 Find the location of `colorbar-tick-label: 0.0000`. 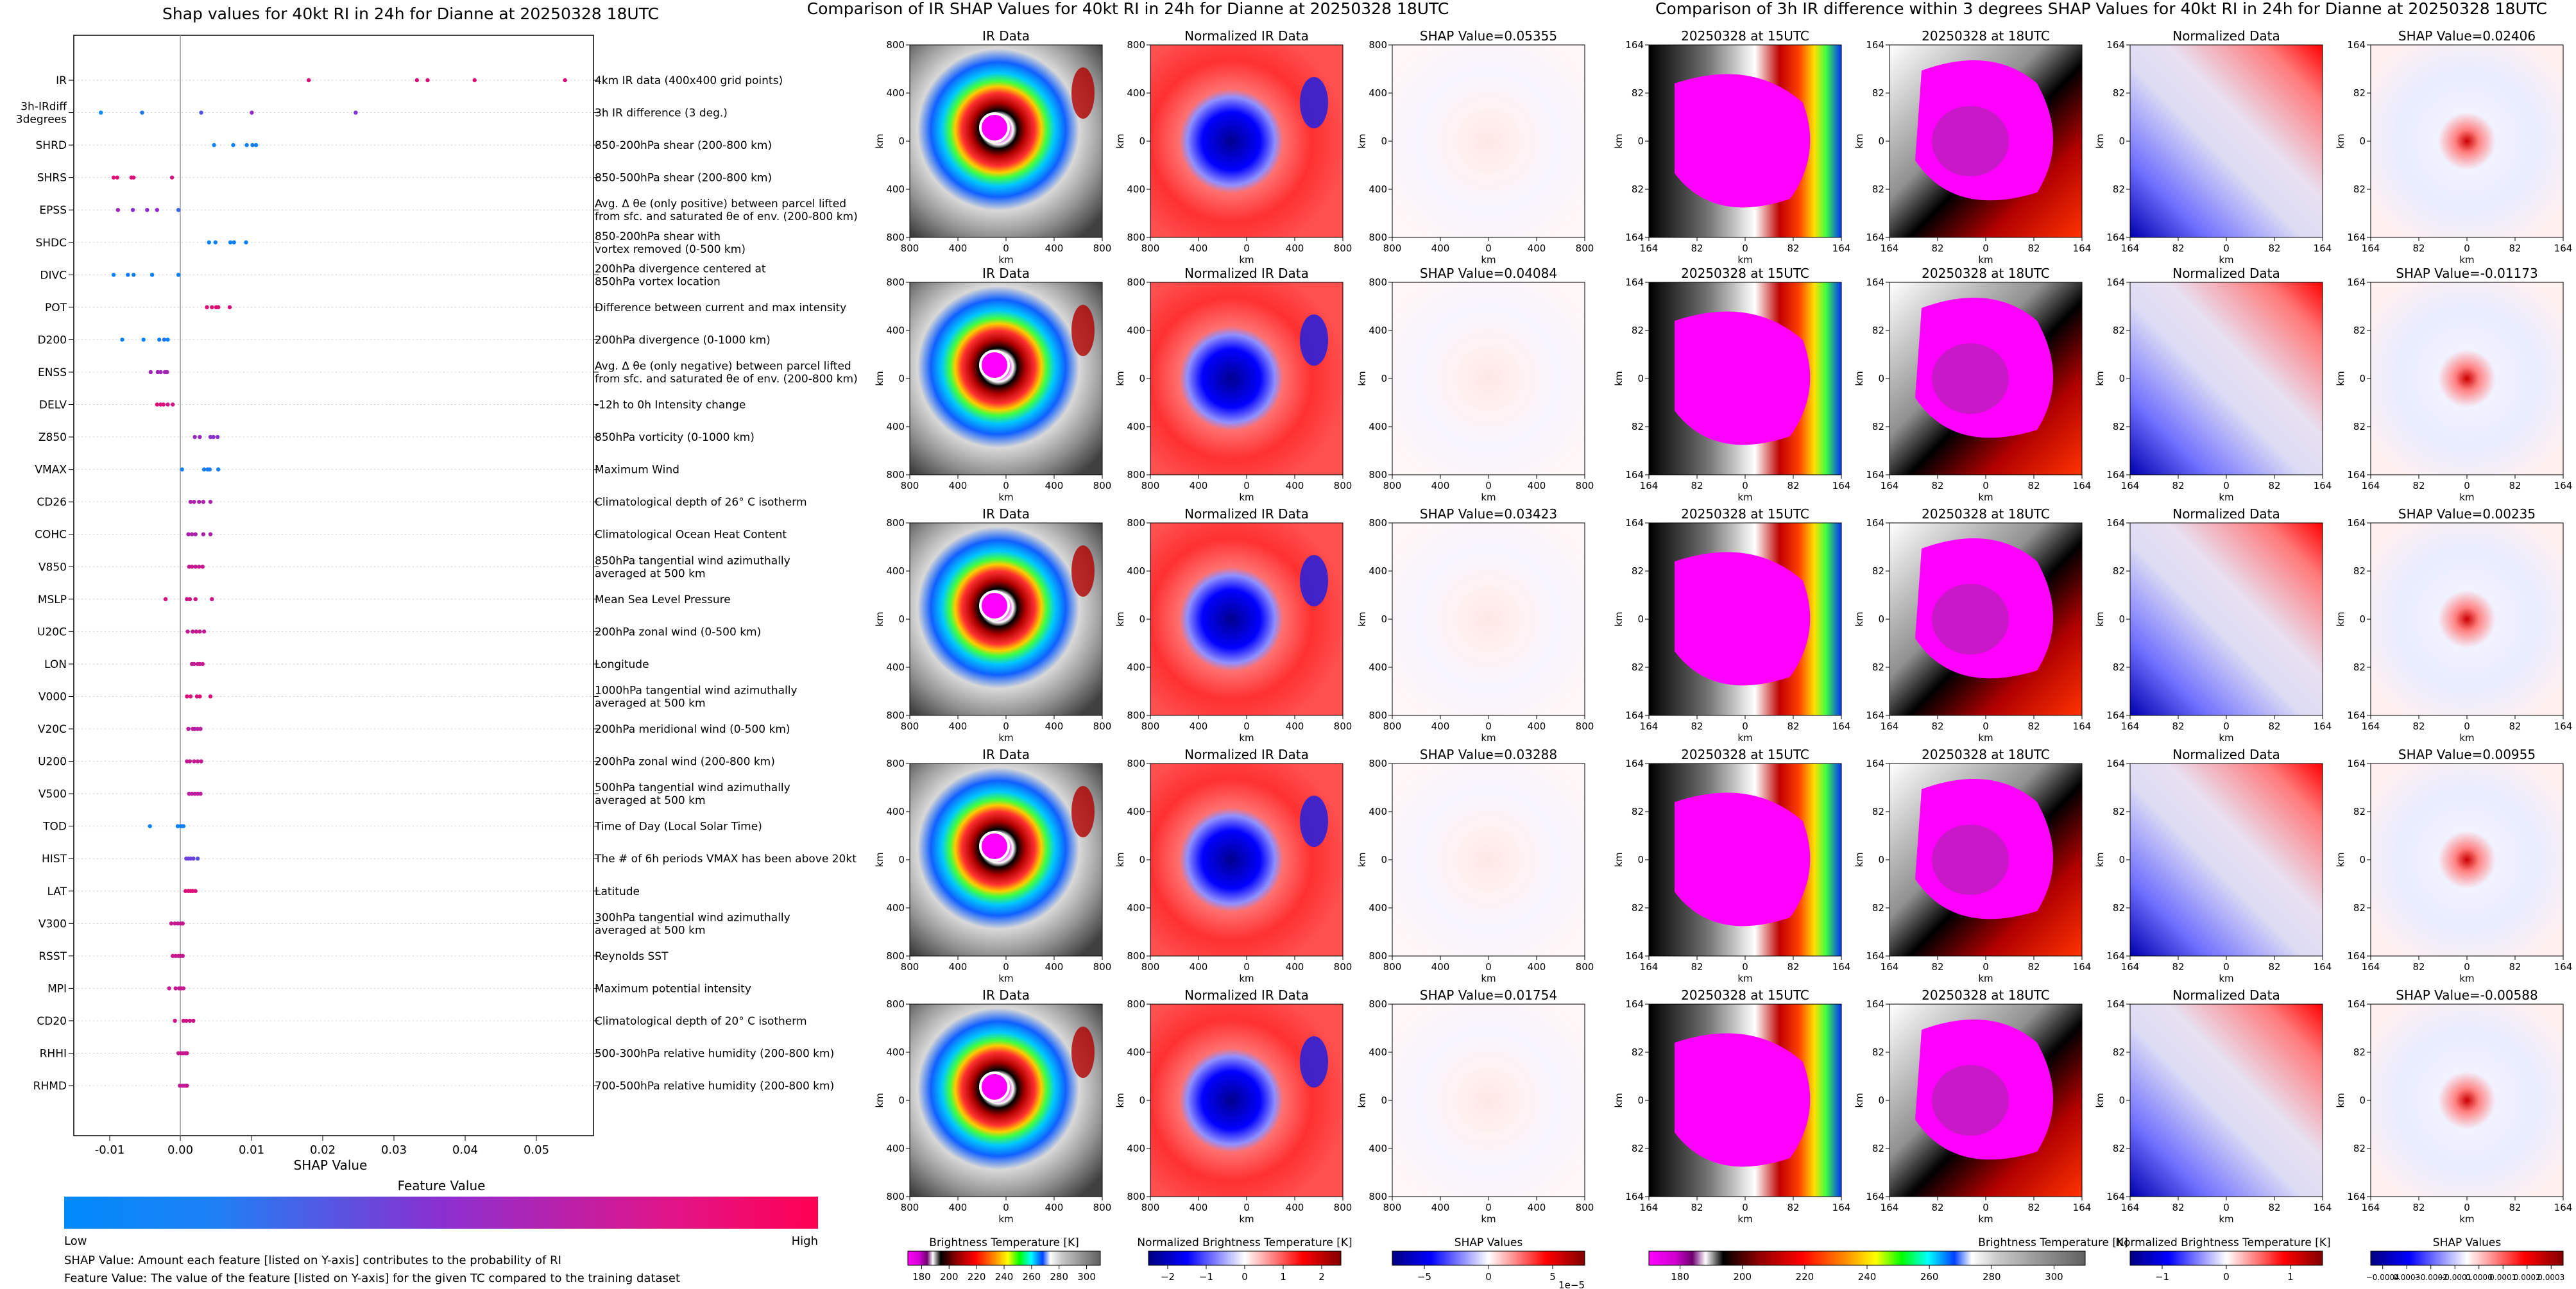

colorbar-tick-label: 0.0000 is located at coordinates (2479, 1277).